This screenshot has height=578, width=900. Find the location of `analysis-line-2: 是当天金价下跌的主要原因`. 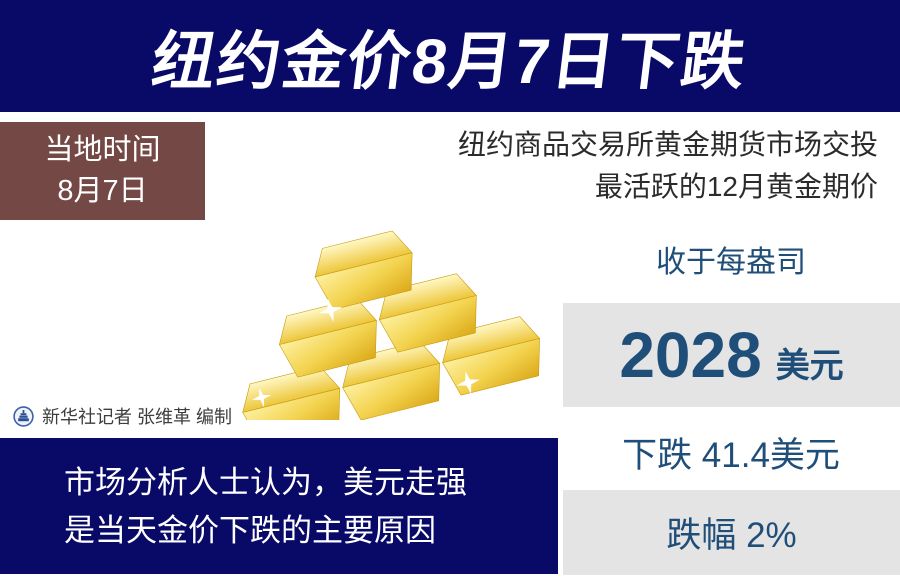

analysis-line-2: 是当天金价下跌的主要原因 is located at coordinates (250, 530).